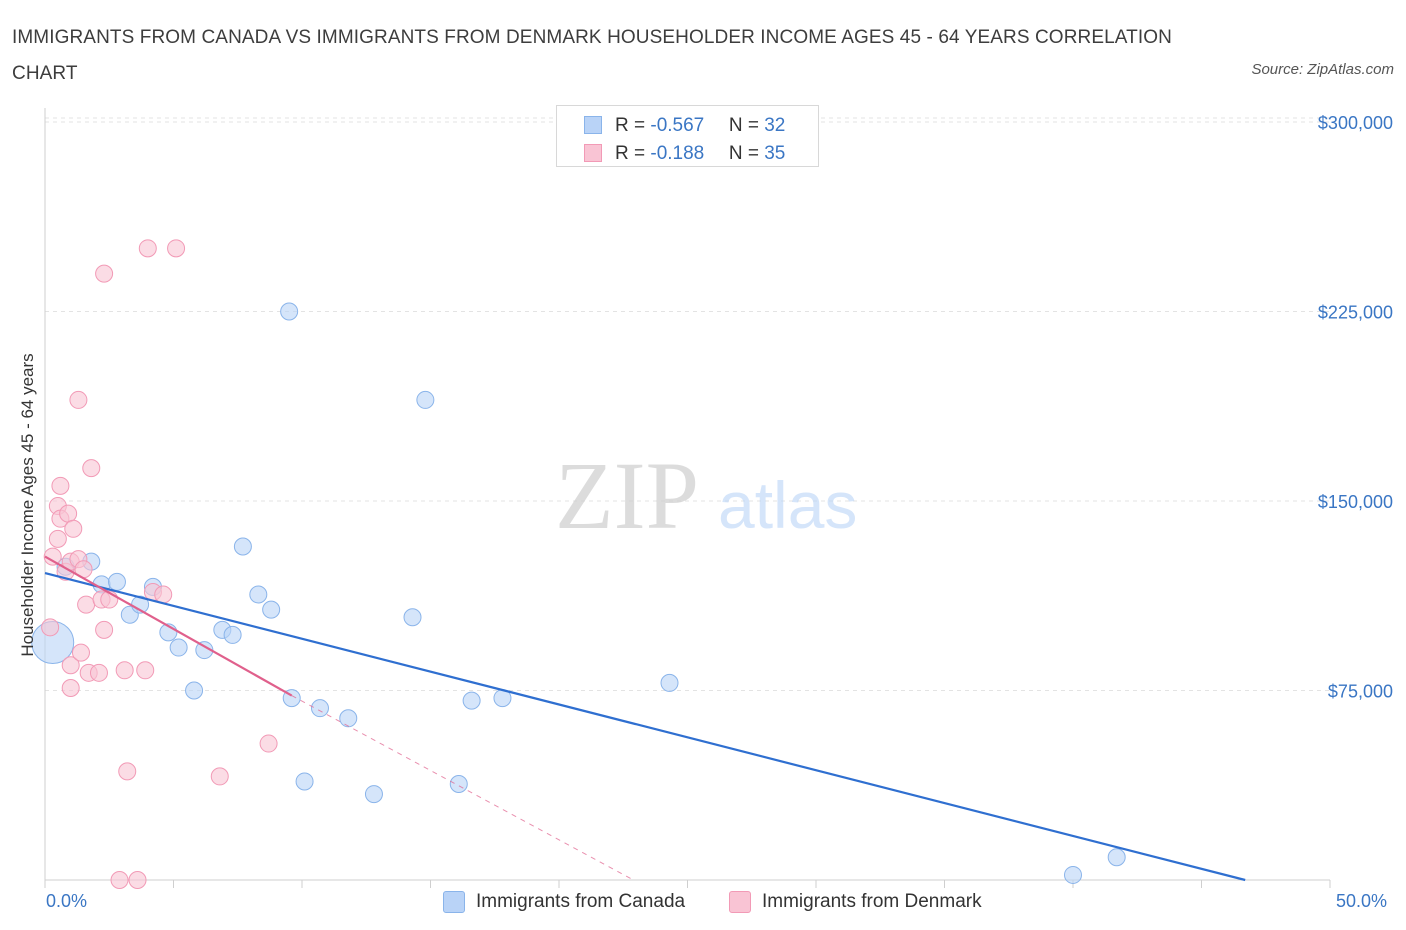  Describe the element at coordinates (872, 901) in the screenshot. I see `legend-denmark-label: Immigrants from Denmark` at that location.